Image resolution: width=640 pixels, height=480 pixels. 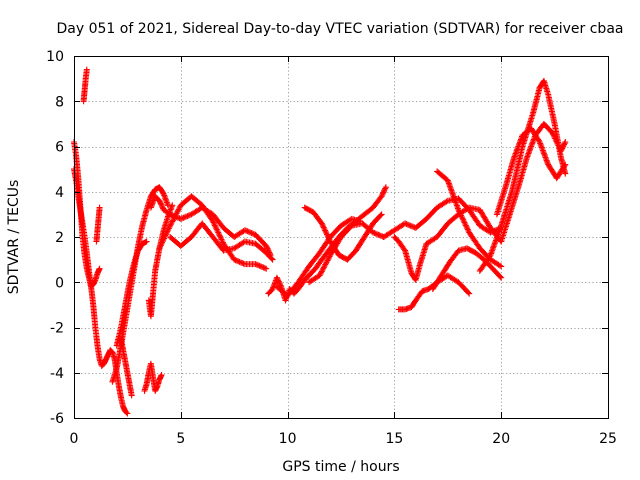 What do you see at coordinates (343, 439) in the screenshot?
I see `x-tick-labels: 0 5 10 15 20 25` at bounding box center [343, 439].